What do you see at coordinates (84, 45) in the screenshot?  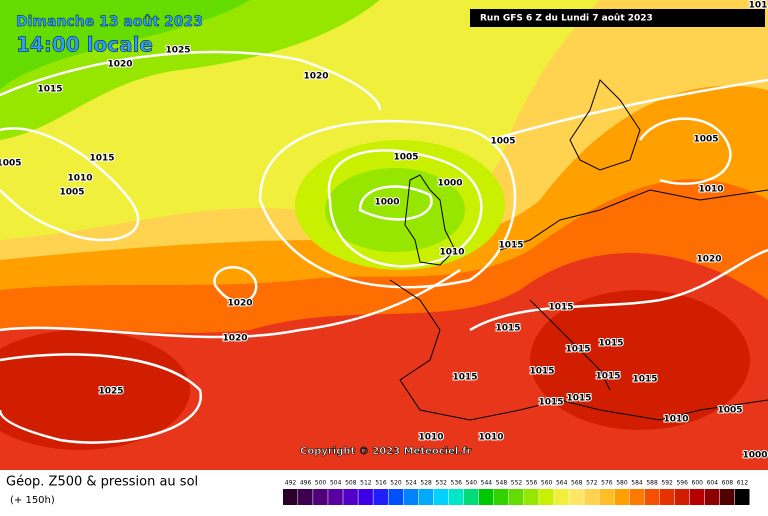 I see `time-label: 14:00 locale` at bounding box center [84, 45].